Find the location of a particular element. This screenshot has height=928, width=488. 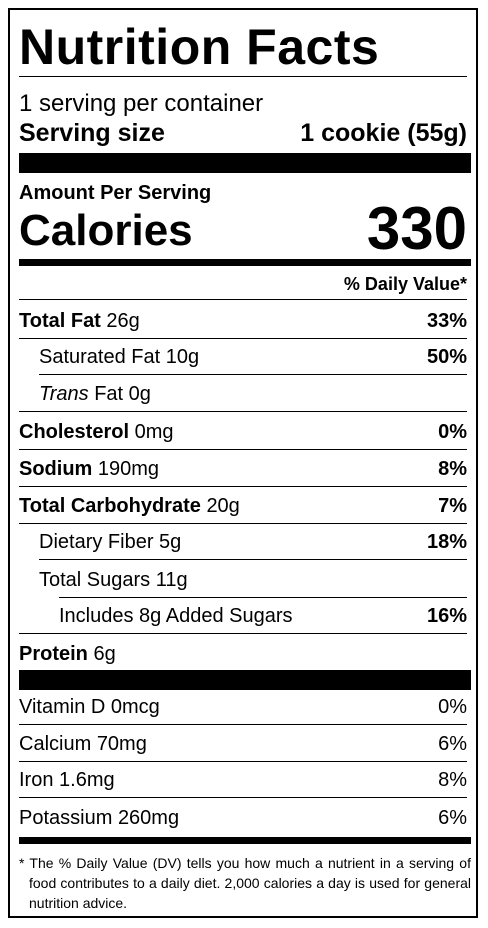

nutrient-dv: 16% is located at coordinates (446, 616).